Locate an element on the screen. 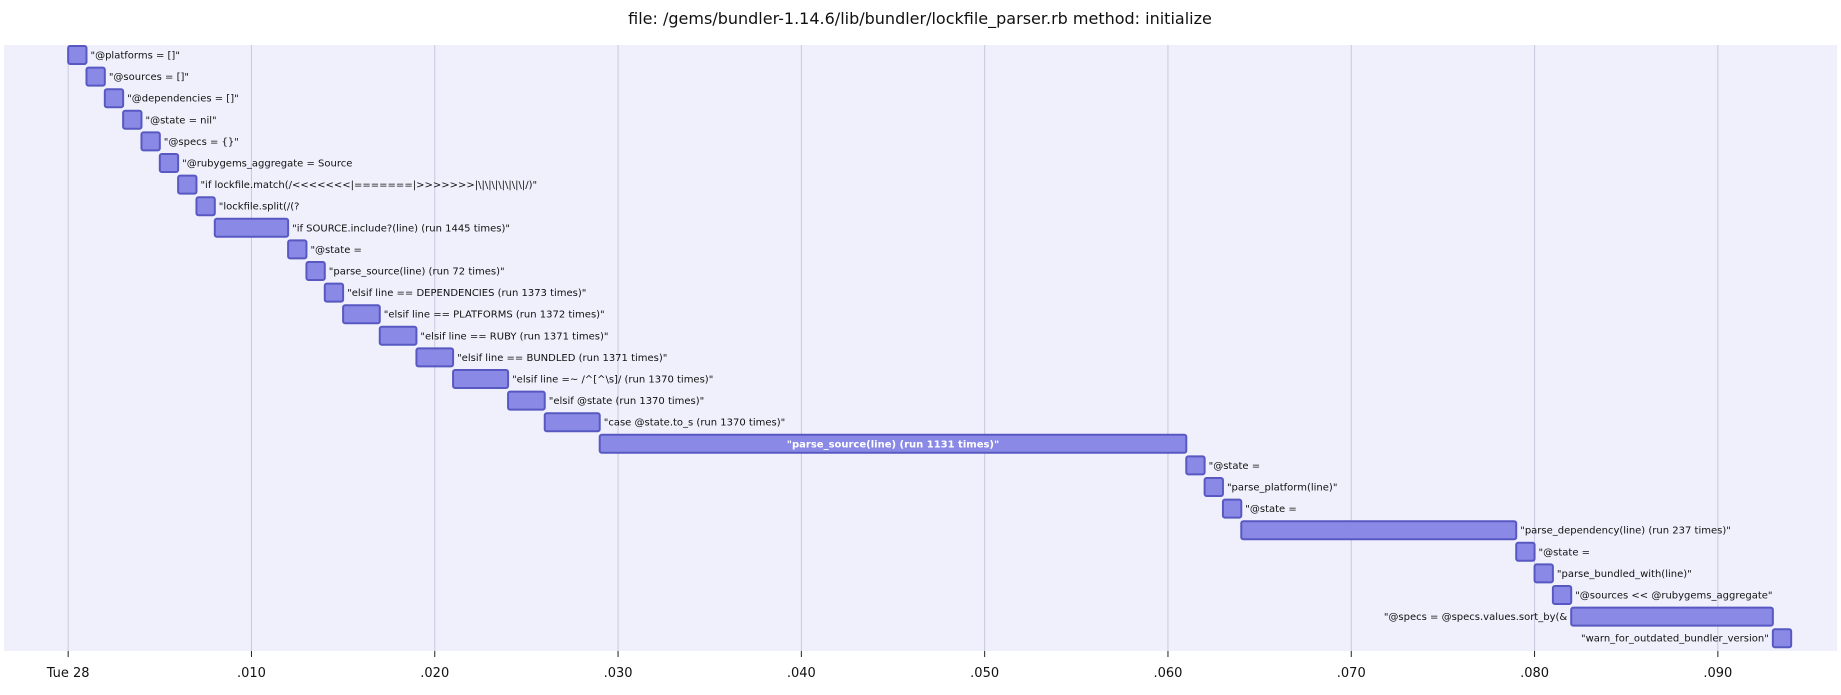 This screenshot has width=1841, height=695. task-label: "elsif line == RUBY (run 1371 times)" is located at coordinates (514, 336).